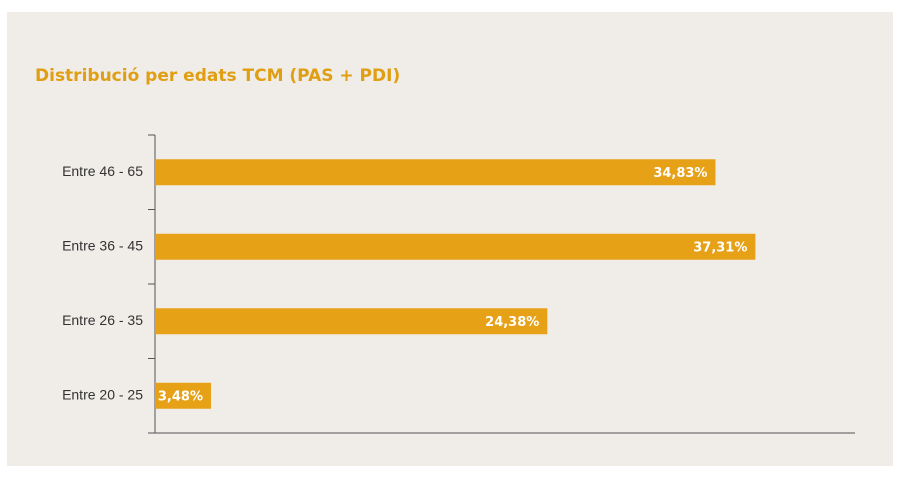  Describe the element at coordinates (720, 247) in the screenshot. I see `value-label: 37,31%` at that location.